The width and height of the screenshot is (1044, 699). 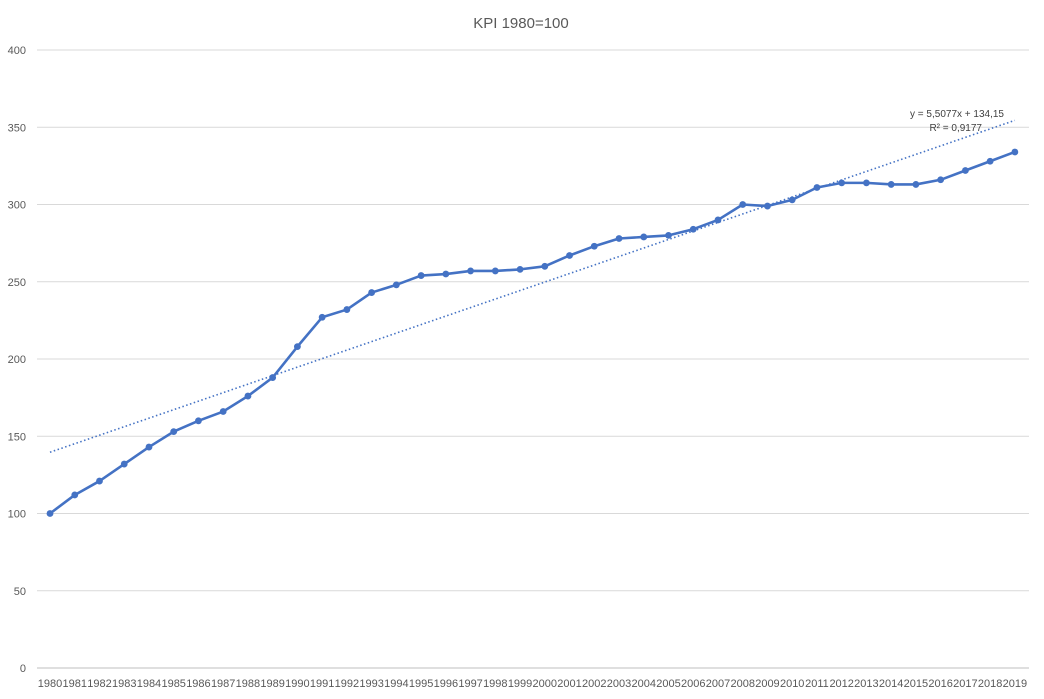 I want to click on x-tick-label: 1988, so click(x=248, y=684).